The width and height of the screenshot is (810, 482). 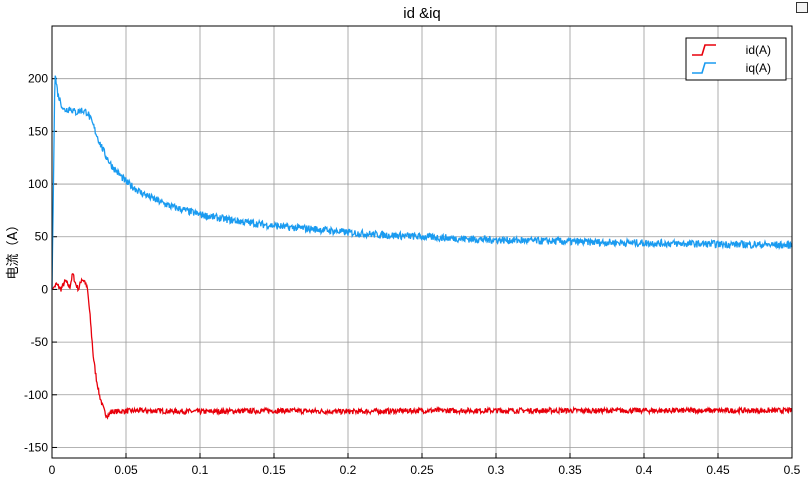 What do you see at coordinates (802, 7) in the screenshot?
I see `figure-menu-button` at bounding box center [802, 7].